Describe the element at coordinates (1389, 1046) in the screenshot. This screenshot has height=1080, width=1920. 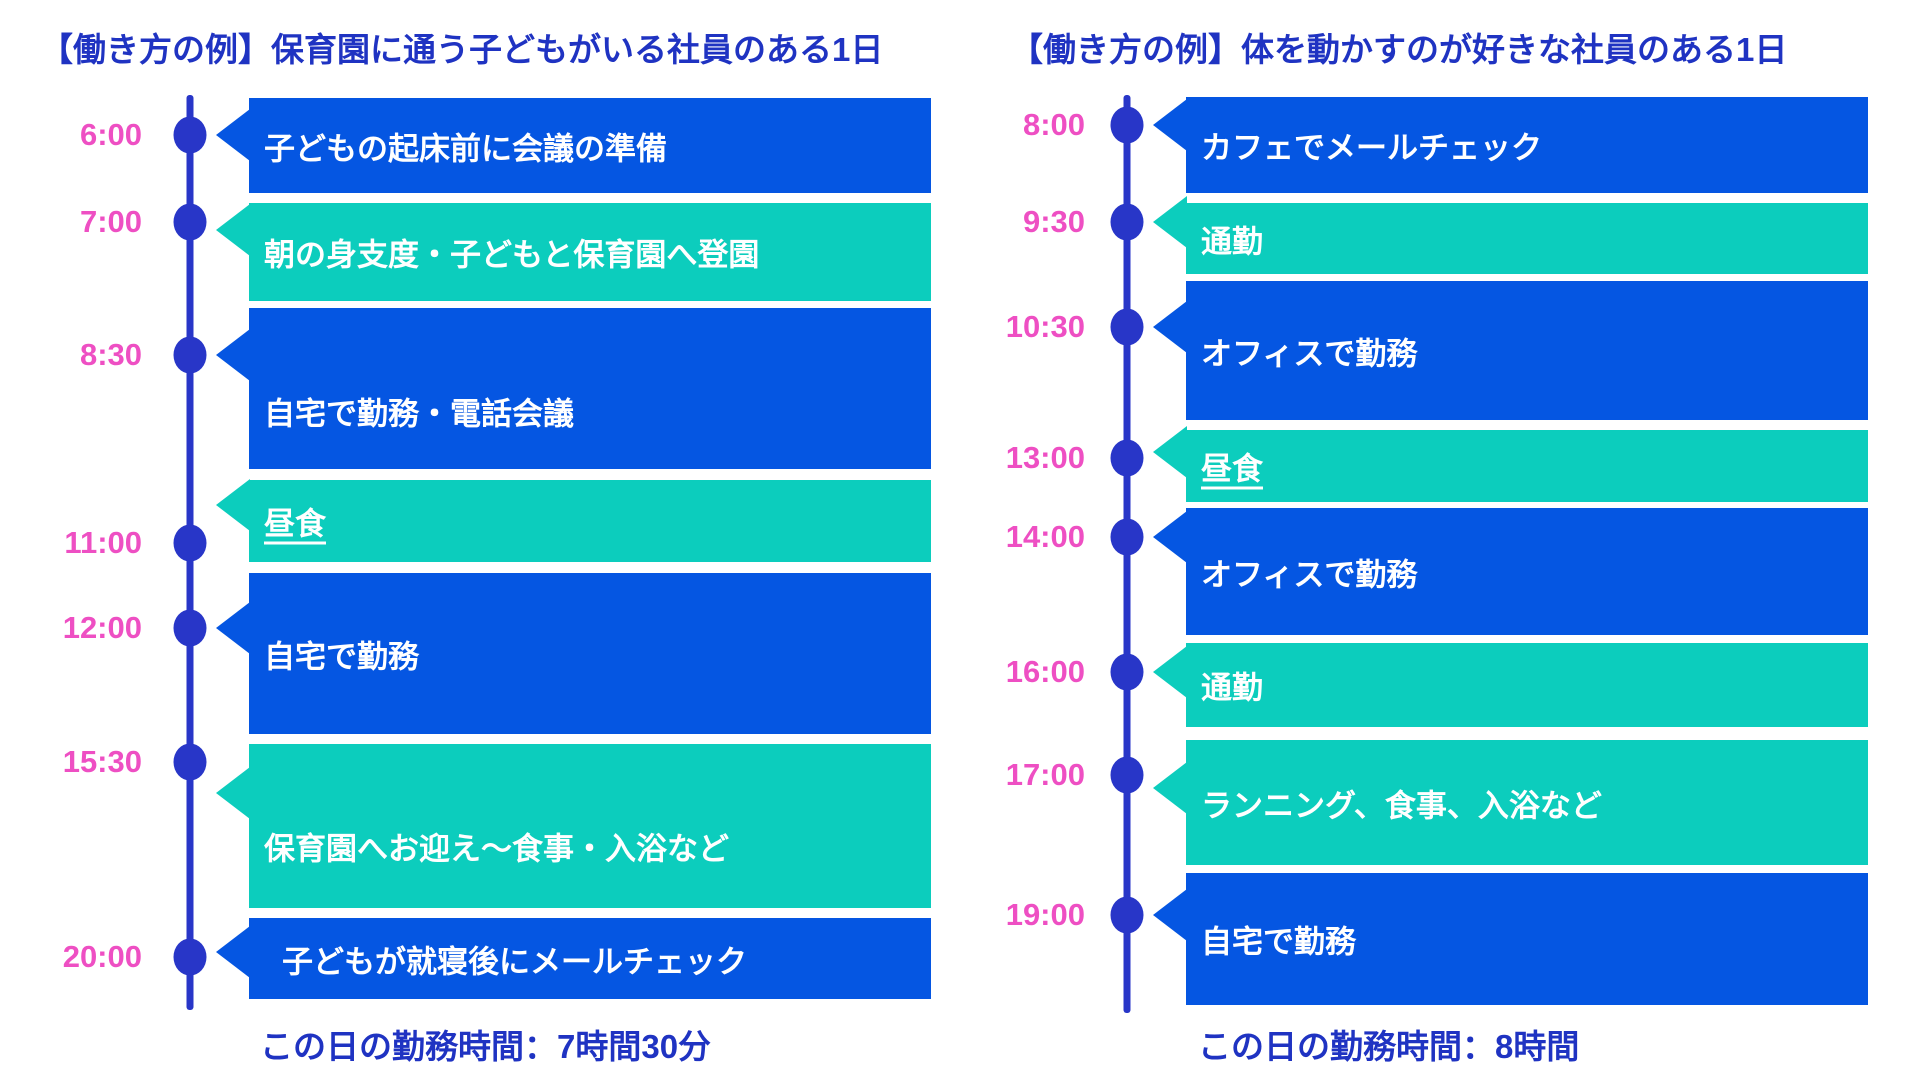
I see `work-hours-summary: この日の勤務時間：8時間` at that location.